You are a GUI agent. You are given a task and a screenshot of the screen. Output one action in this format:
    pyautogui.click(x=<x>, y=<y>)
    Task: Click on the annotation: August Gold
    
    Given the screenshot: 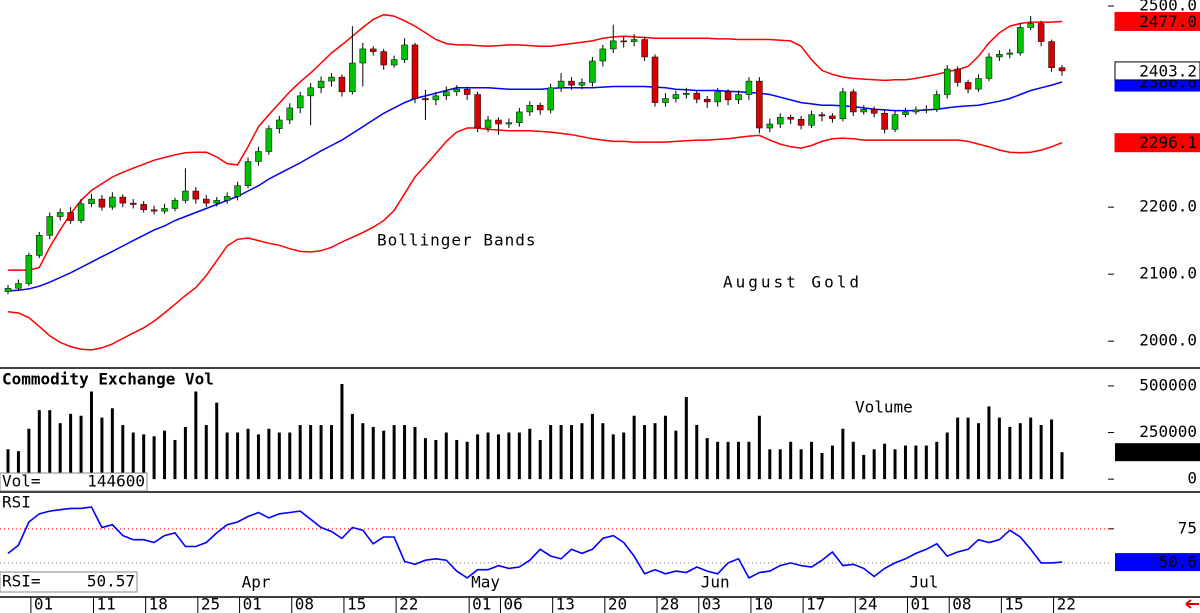 What is the action you would take?
    pyautogui.click(x=792, y=282)
    